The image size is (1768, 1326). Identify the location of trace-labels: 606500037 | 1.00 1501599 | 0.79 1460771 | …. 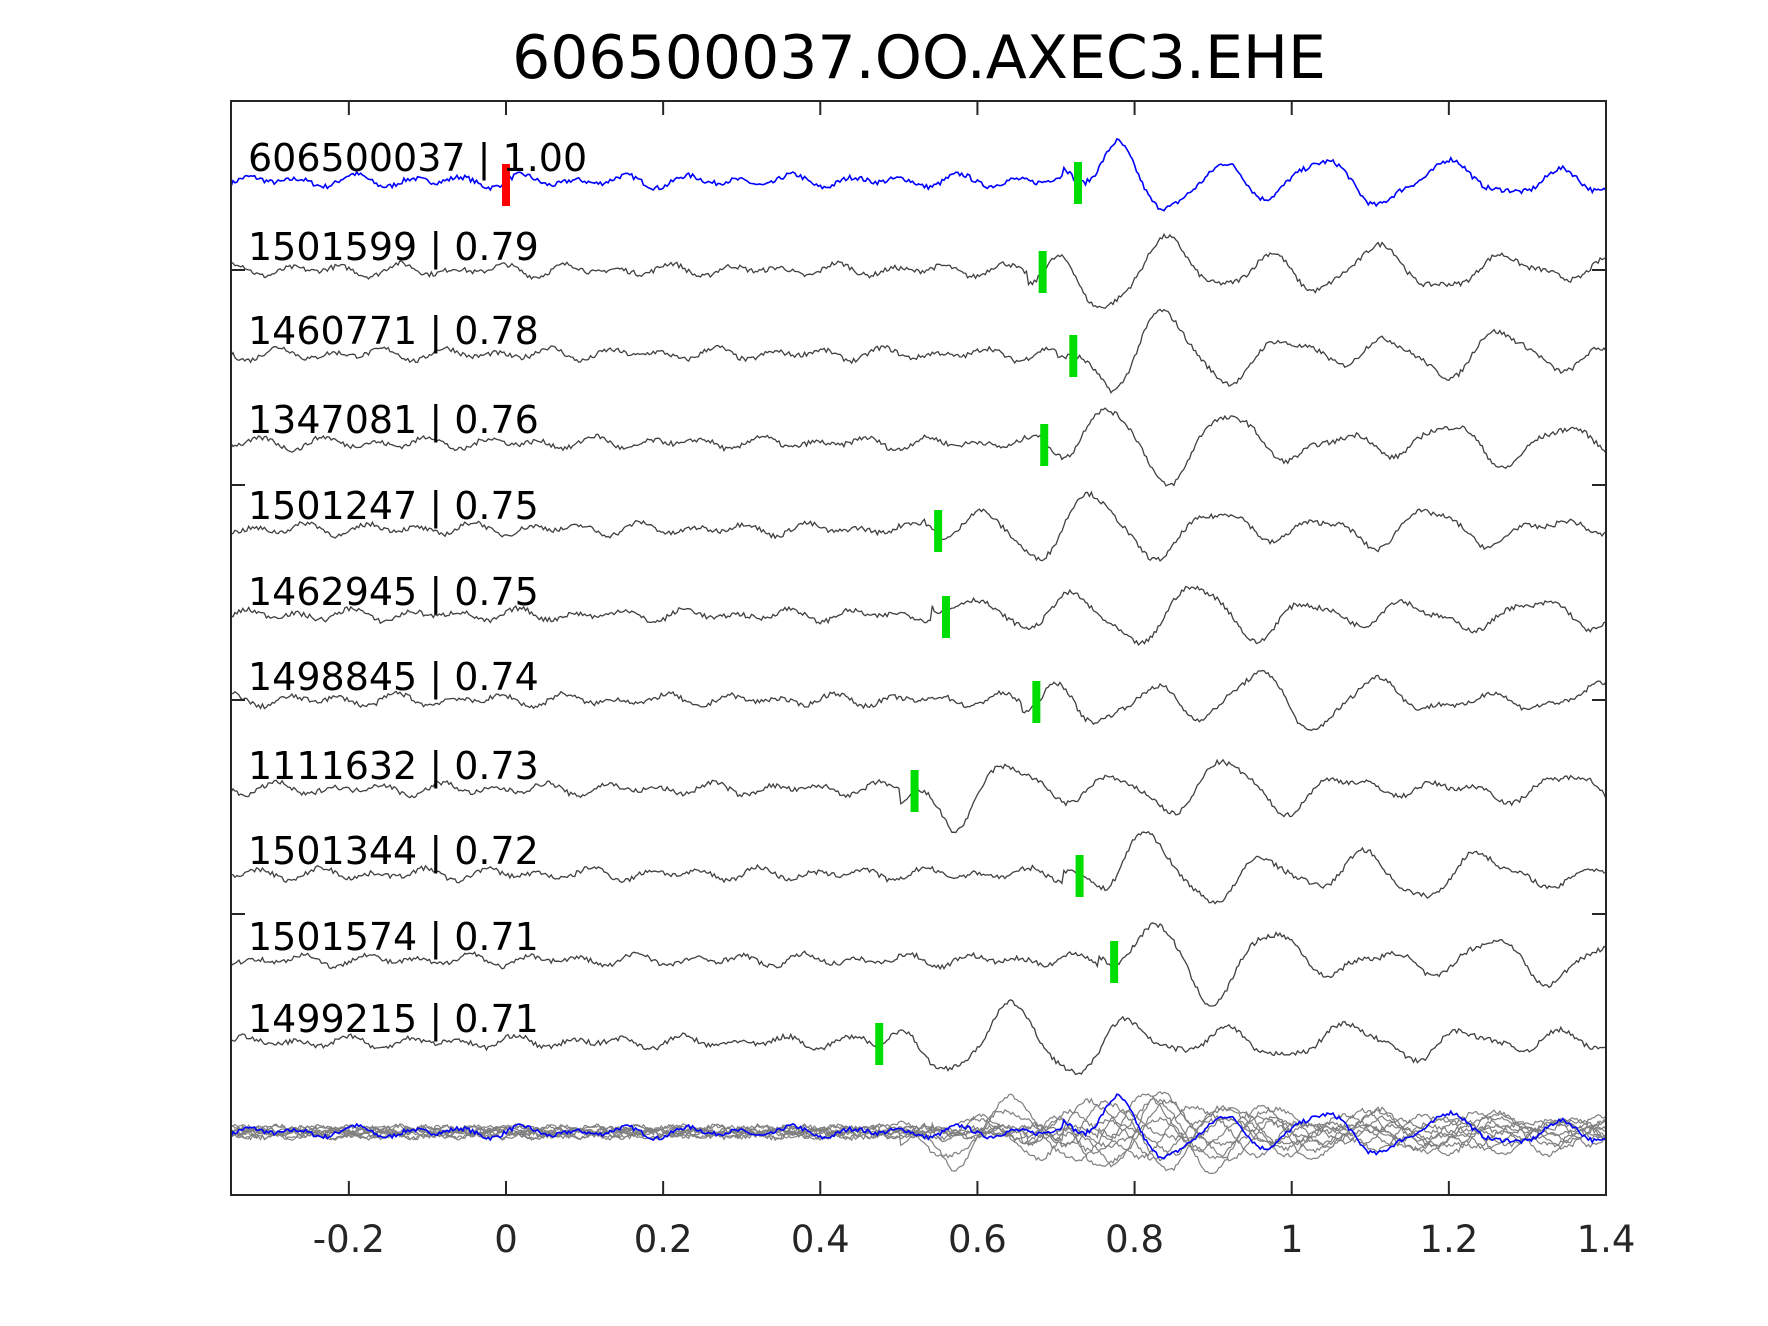
(417, 589).